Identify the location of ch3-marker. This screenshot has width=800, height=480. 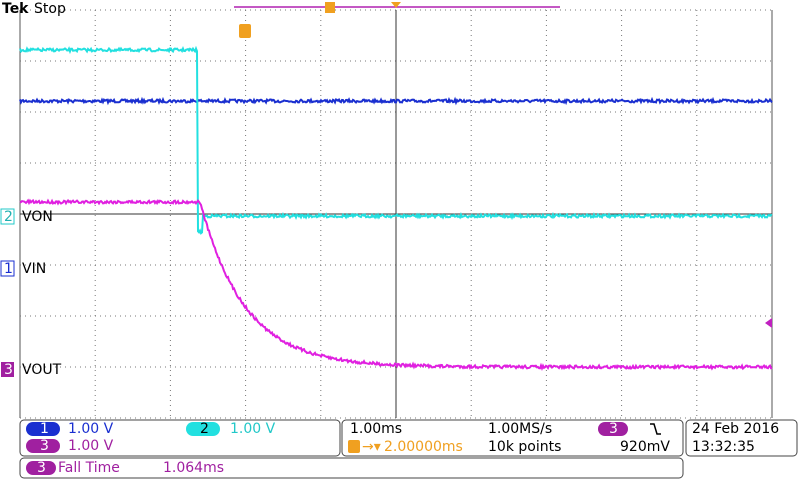
(7, 369).